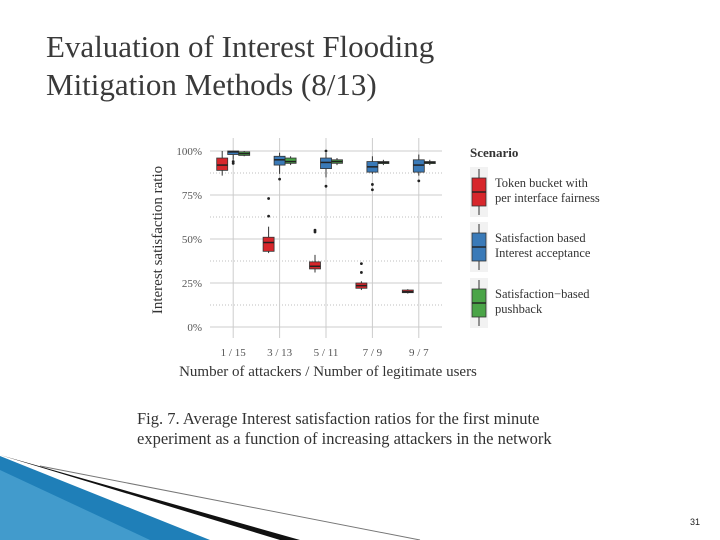 The image size is (720, 540). Describe the element at coordinates (192, 196) in the screenshot. I see `y-tick-label: 75%` at that location.